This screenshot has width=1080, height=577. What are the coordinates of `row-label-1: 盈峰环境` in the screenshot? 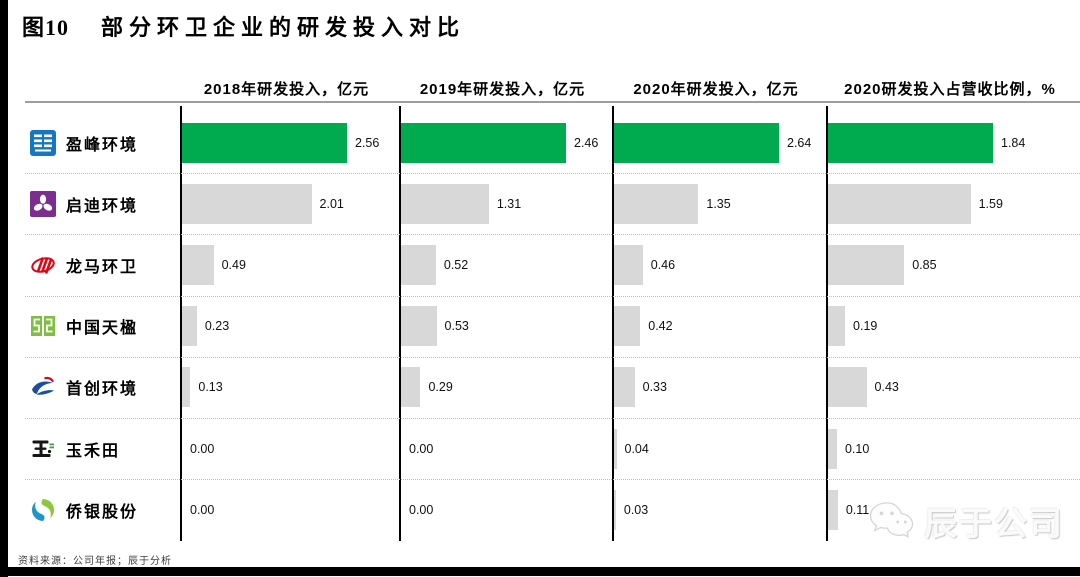 It's located at (105, 142).